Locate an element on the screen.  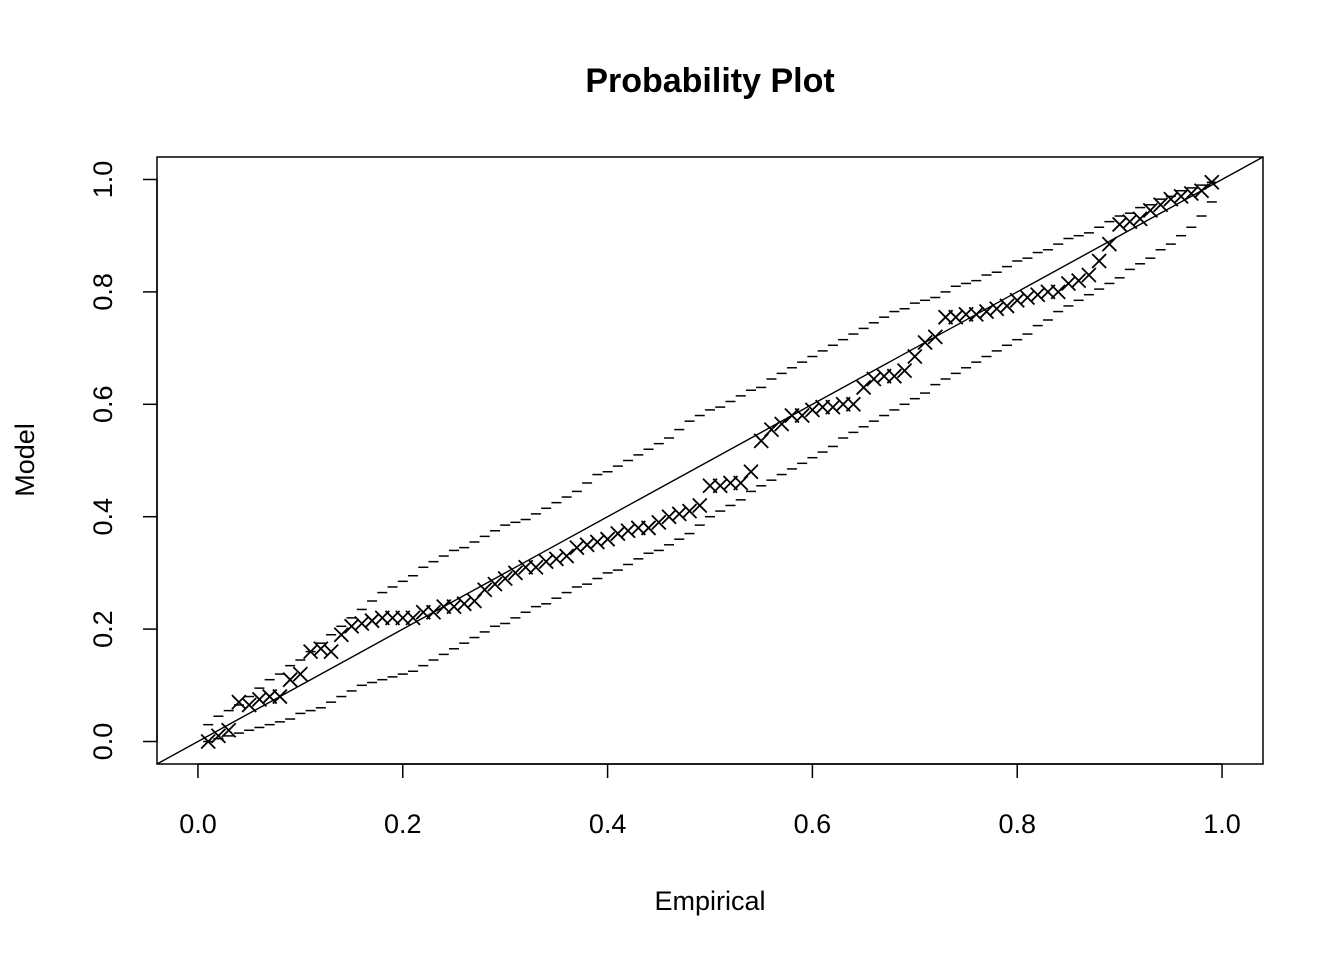
y-axis-label: Model is located at coordinates (25, 460).